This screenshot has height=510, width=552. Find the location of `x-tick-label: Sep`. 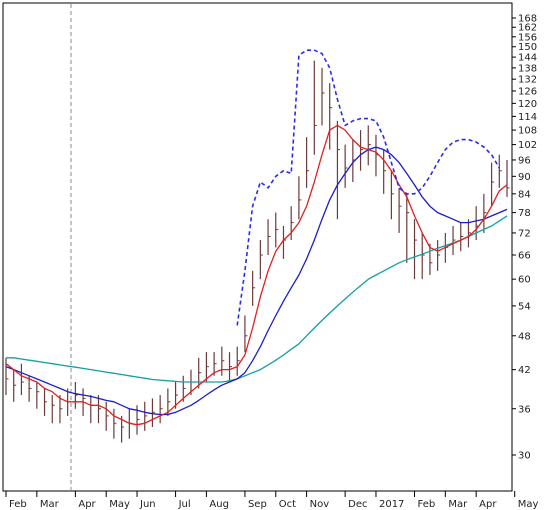

x-tick-label: Sep is located at coordinates (257, 504).